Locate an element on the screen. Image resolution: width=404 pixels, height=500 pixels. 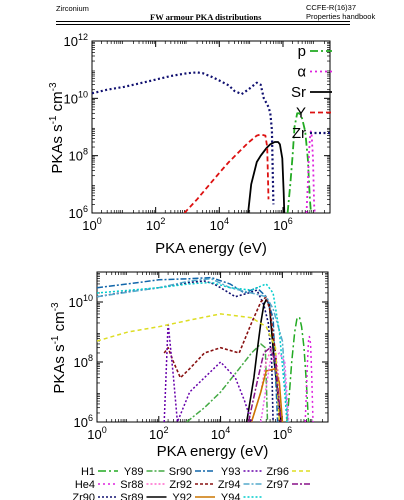
chart2-legend-label: Zr97 is located at coordinates (277, 485).